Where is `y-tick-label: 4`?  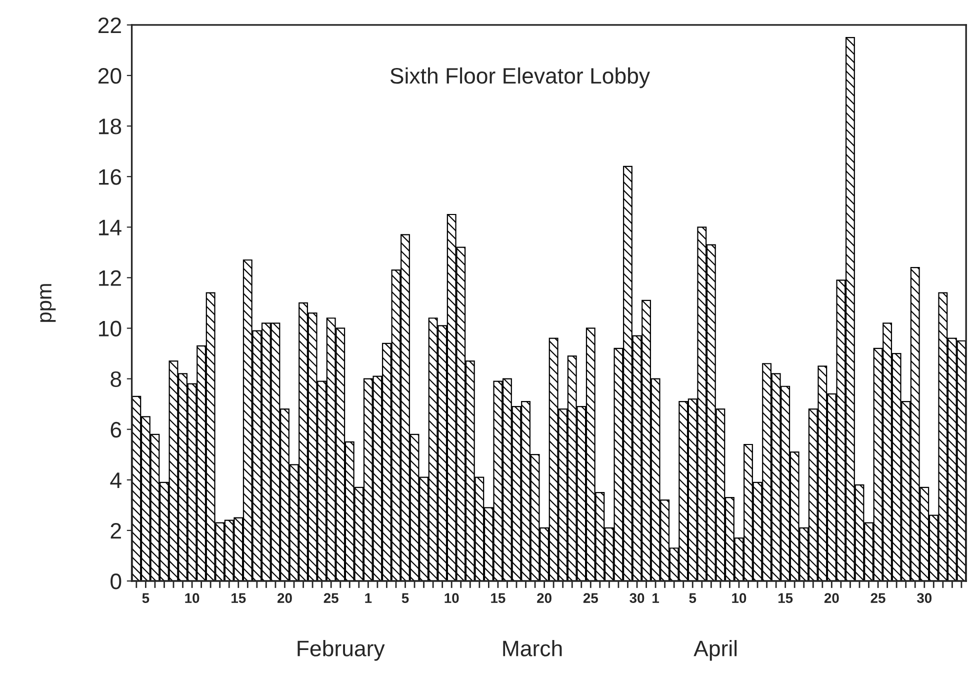
y-tick-label: 4 is located at coordinates (116, 480).